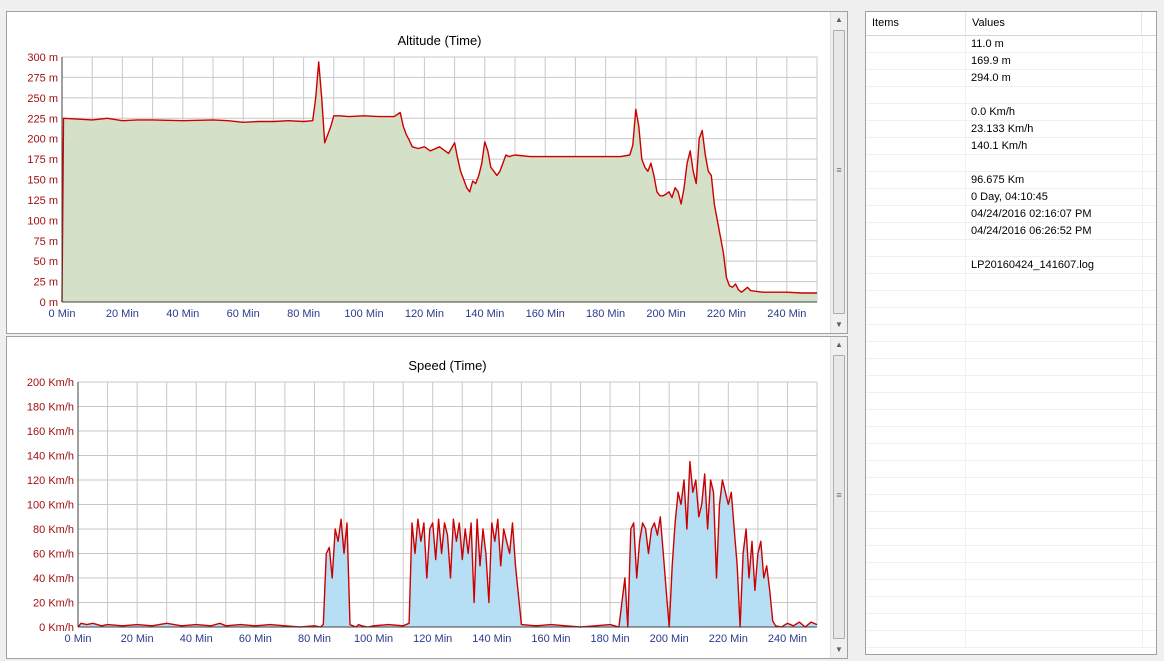 The width and height of the screenshot is (1164, 661). I want to click on table-row: 0 Day, 04:10:45, so click(1011, 197).